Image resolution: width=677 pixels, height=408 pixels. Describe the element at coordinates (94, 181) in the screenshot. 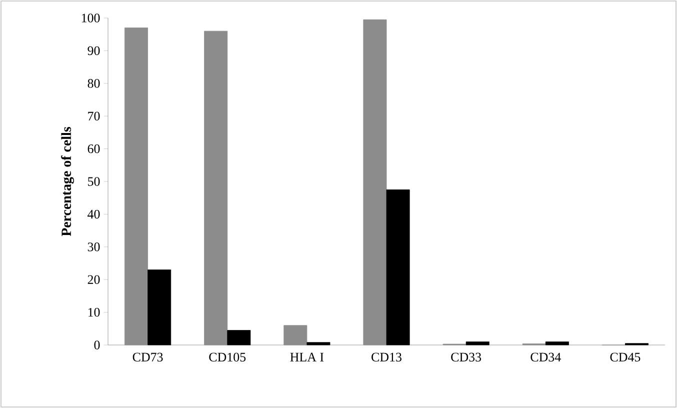

I see `y-tick-label: 50` at that location.